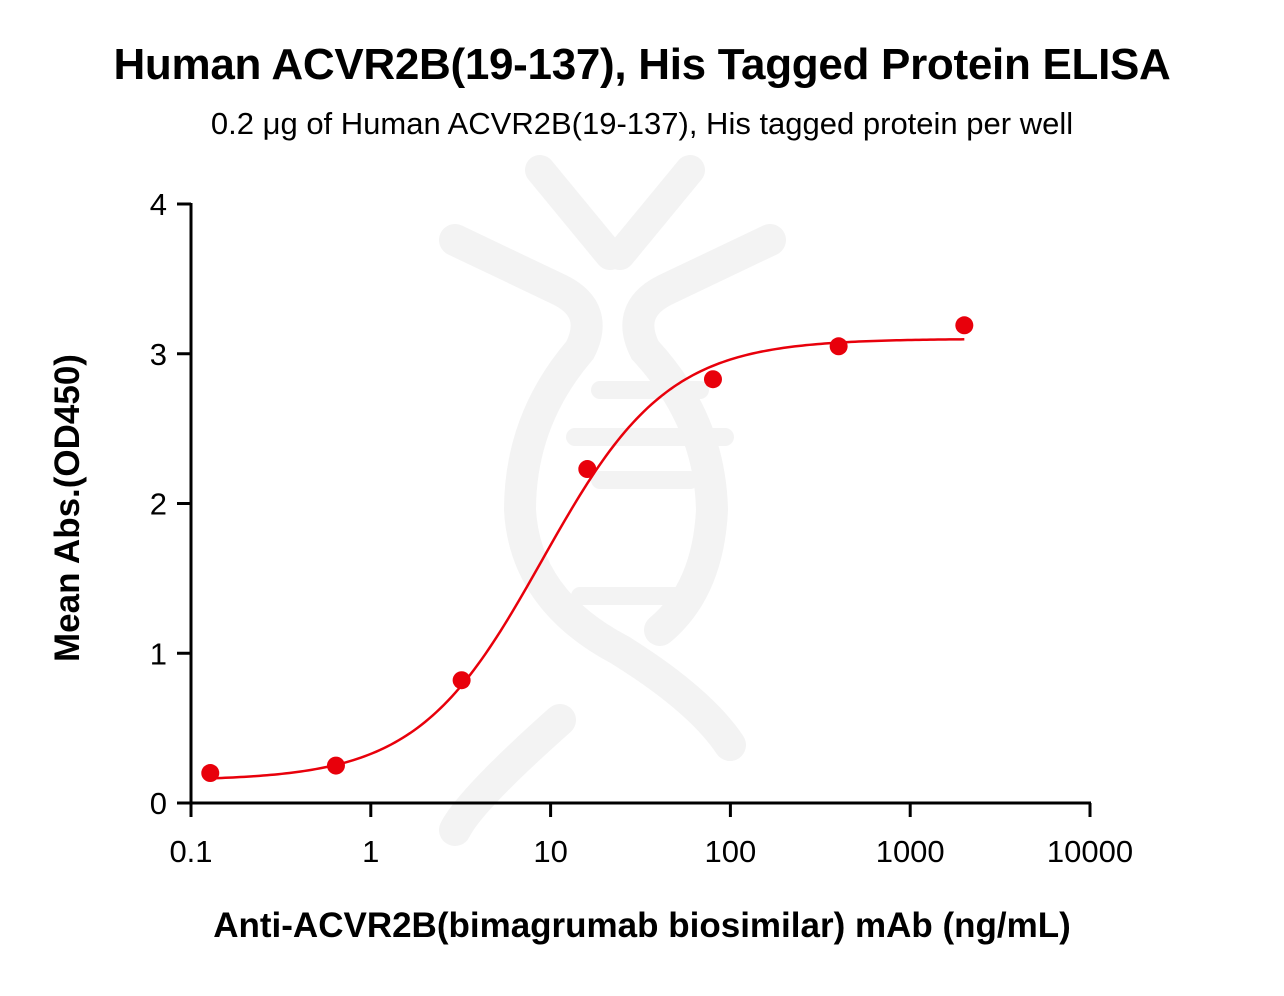 This screenshot has width=1284, height=996. I want to click on y-tick-label: 0, so click(158, 803).